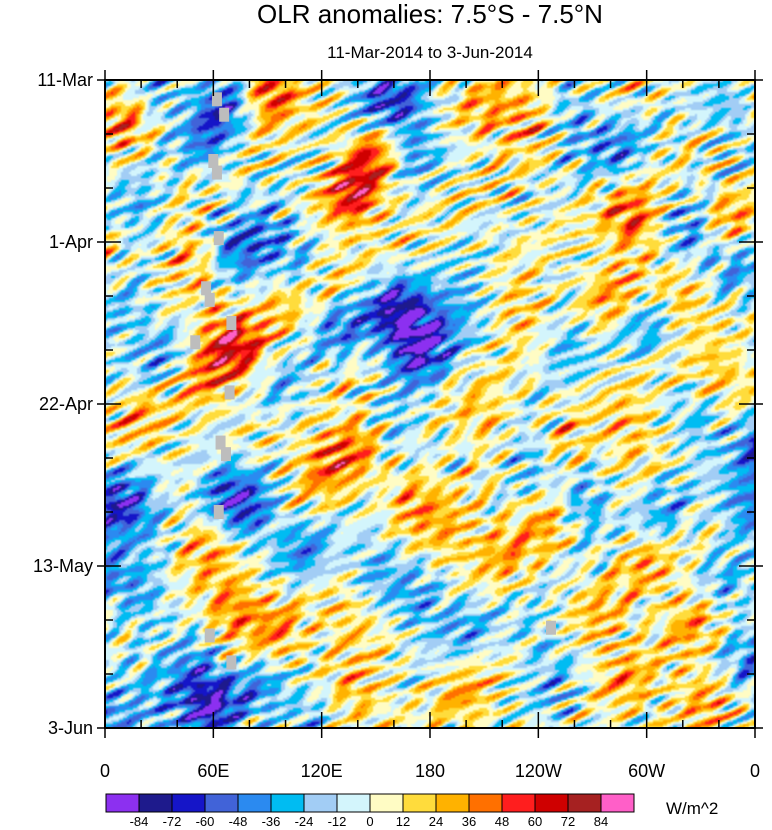 This screenshot has height=830, width=772. Describe the element at coordinates (535, 821) in the screenshot. I see `colorbar-label: 60` at that location.